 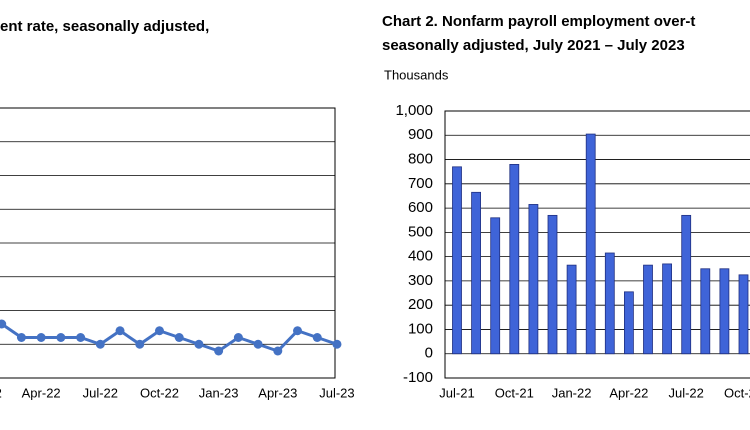 I want to click on y-tick-label: -100, so click(x=418, y=377).